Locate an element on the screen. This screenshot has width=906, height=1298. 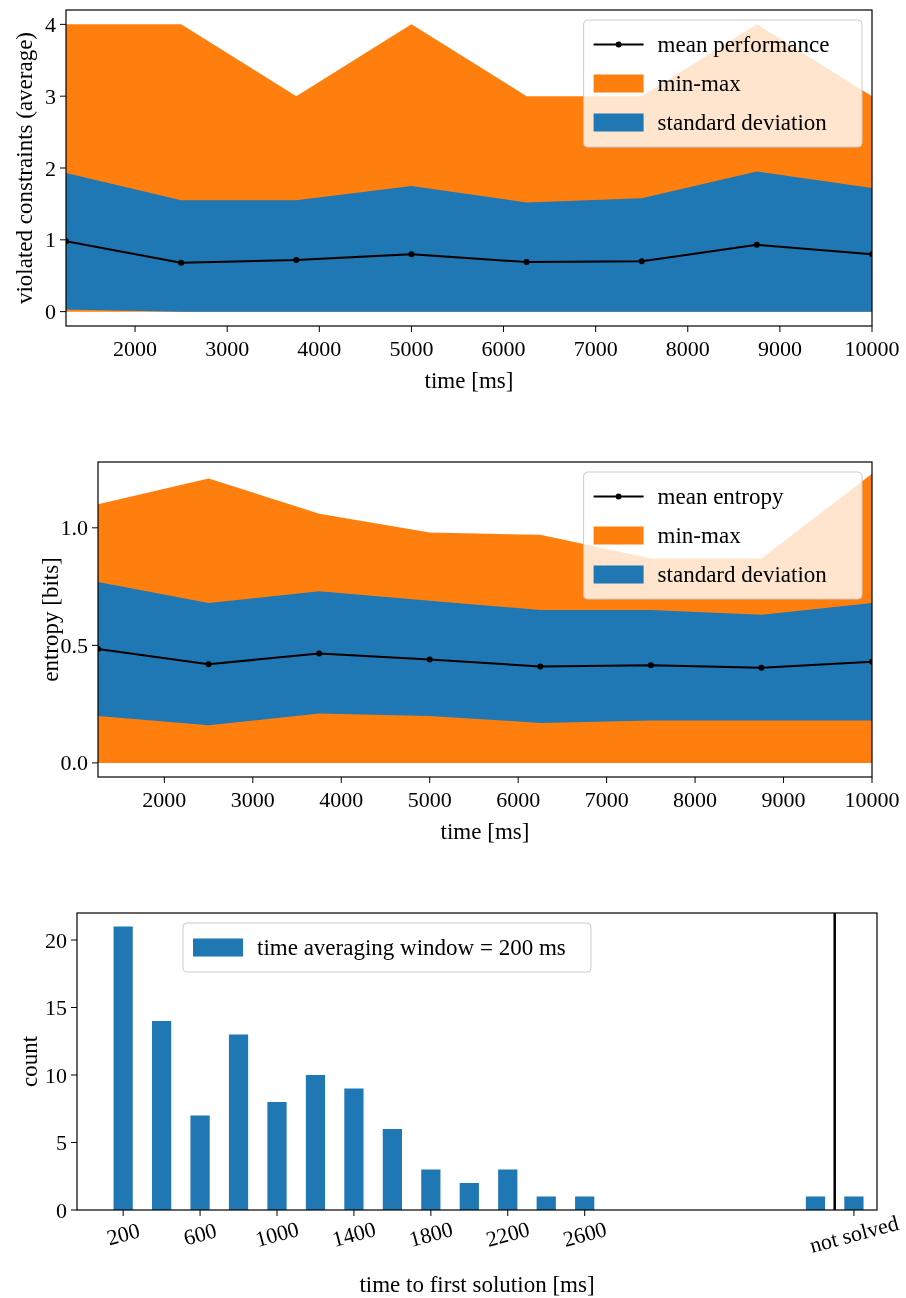
y-tick-label: 20 is located at coordinates (56, 940).